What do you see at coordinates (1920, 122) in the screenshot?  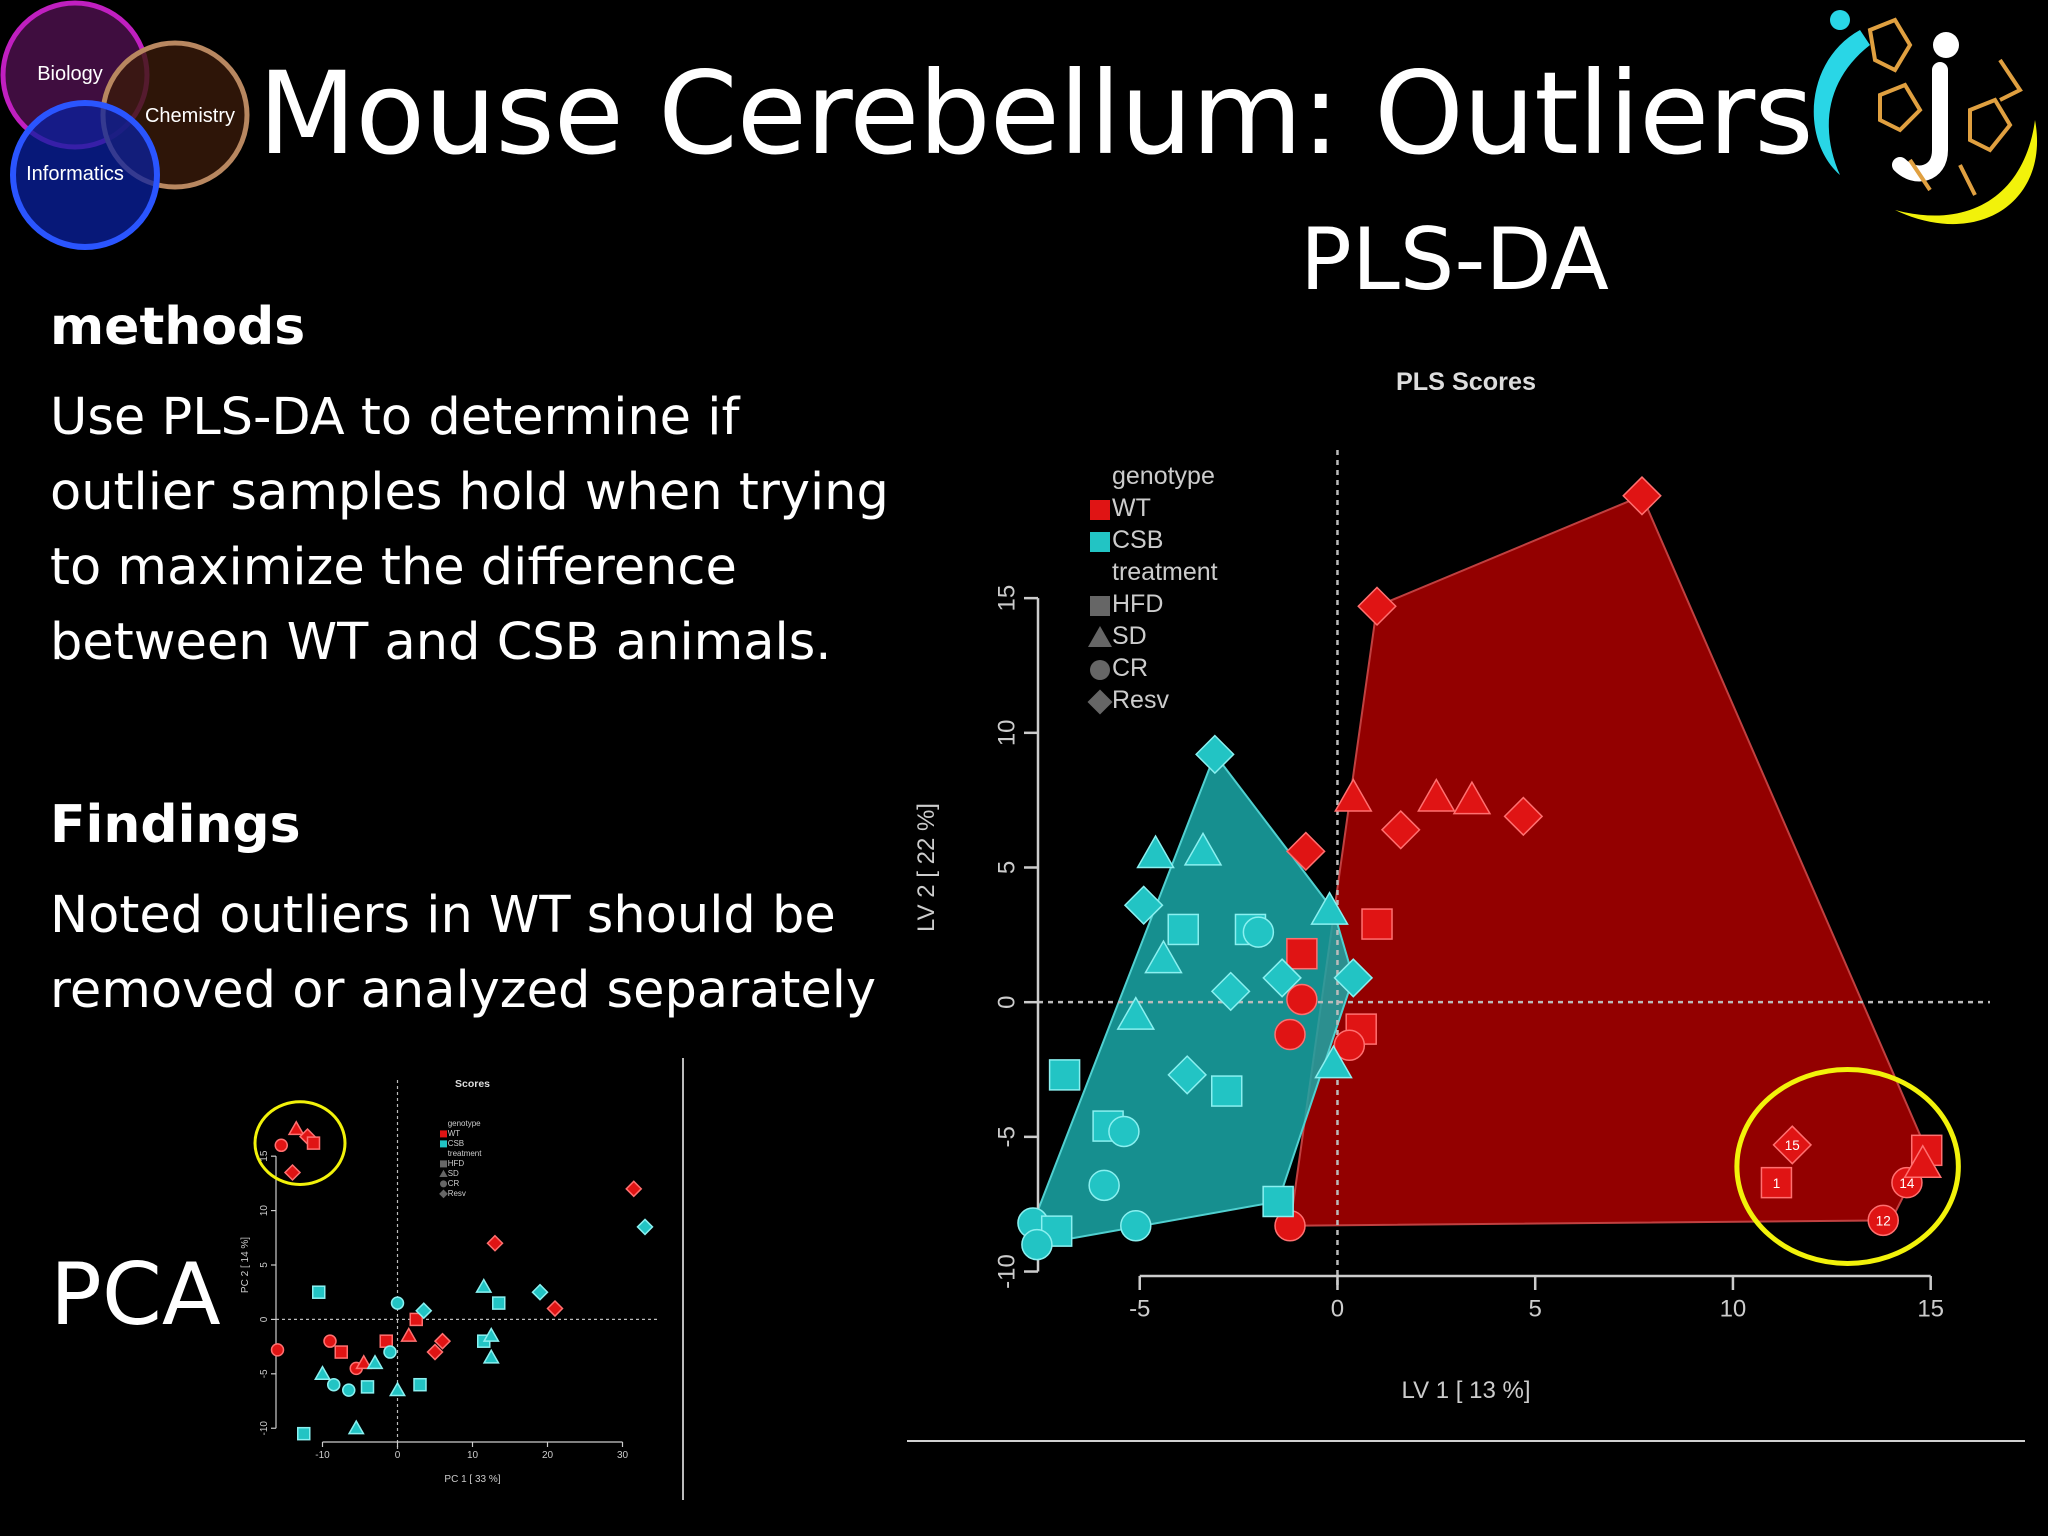 I see `logo-white-j` at bounding box center [1920, 122].